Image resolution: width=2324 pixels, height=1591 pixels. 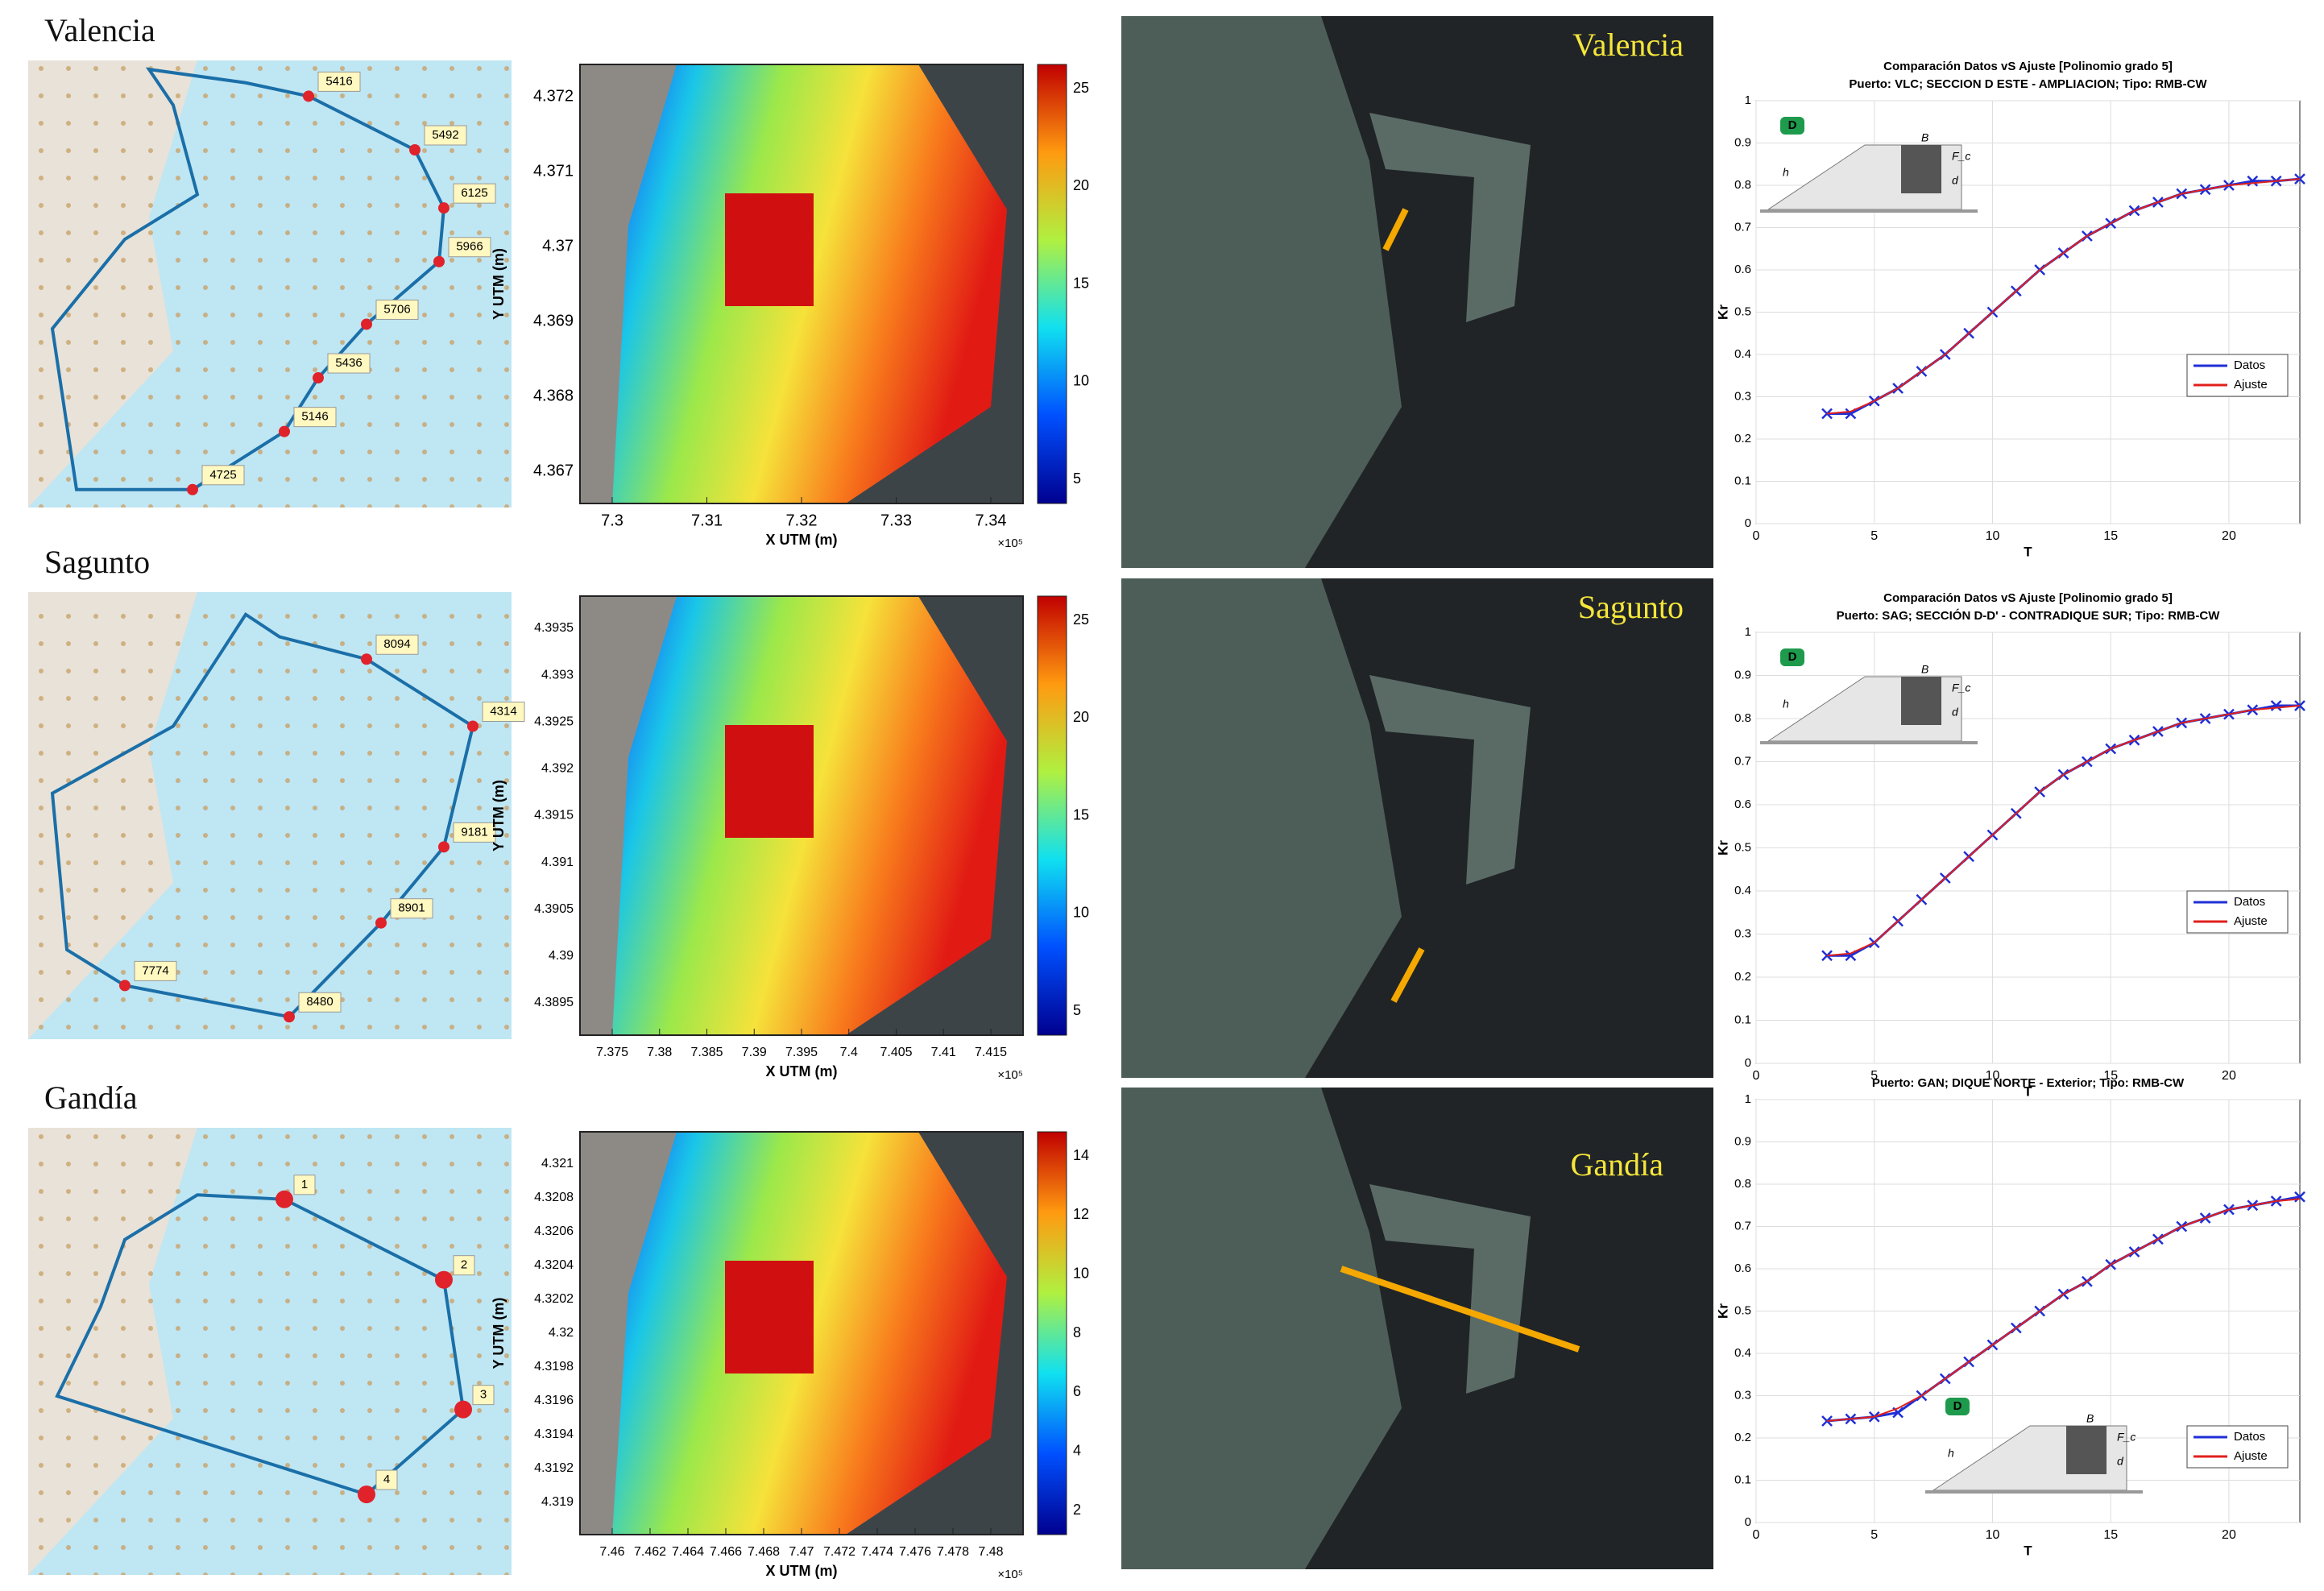 What do you see at coordinates (499, 815) in the screenshot?
I see `y-axis-label: Y UTM (m)` at bounding box center [499, 815].